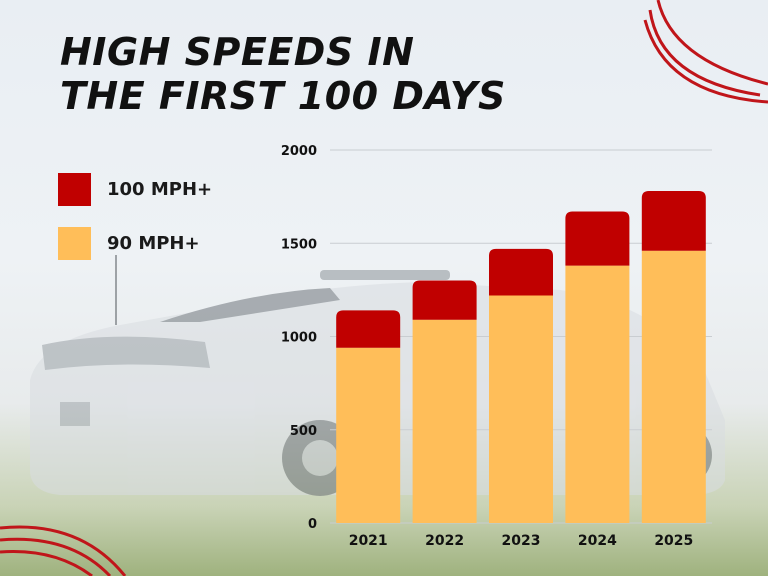  Describe the element at coordinates (160, 189) in the screenshot. I see `legend-label-100mph: 100 MPH+` at that location.